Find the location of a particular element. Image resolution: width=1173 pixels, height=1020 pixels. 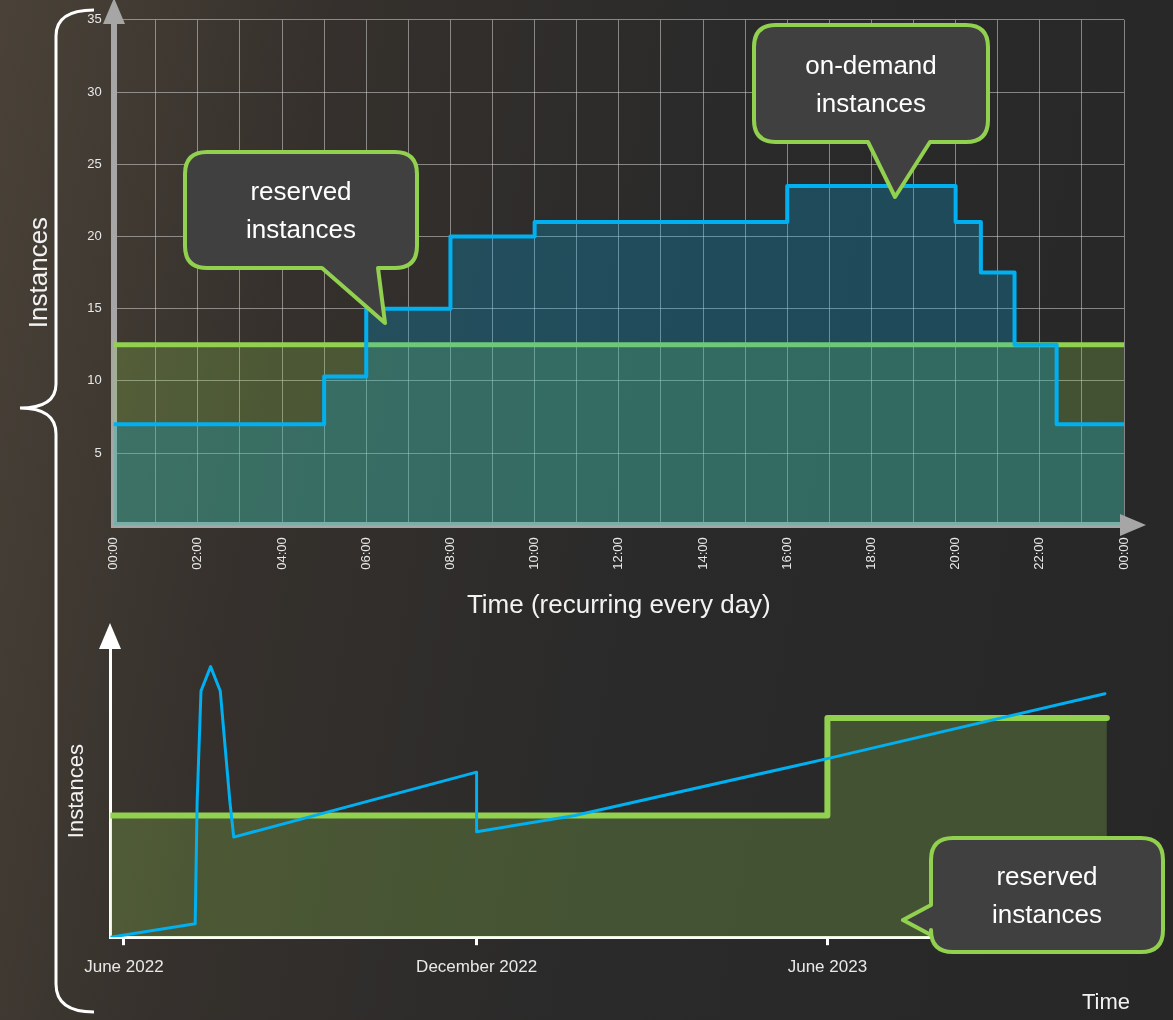

x-axis-title: Time (recurring every day) is located at coordinates (618, 603).